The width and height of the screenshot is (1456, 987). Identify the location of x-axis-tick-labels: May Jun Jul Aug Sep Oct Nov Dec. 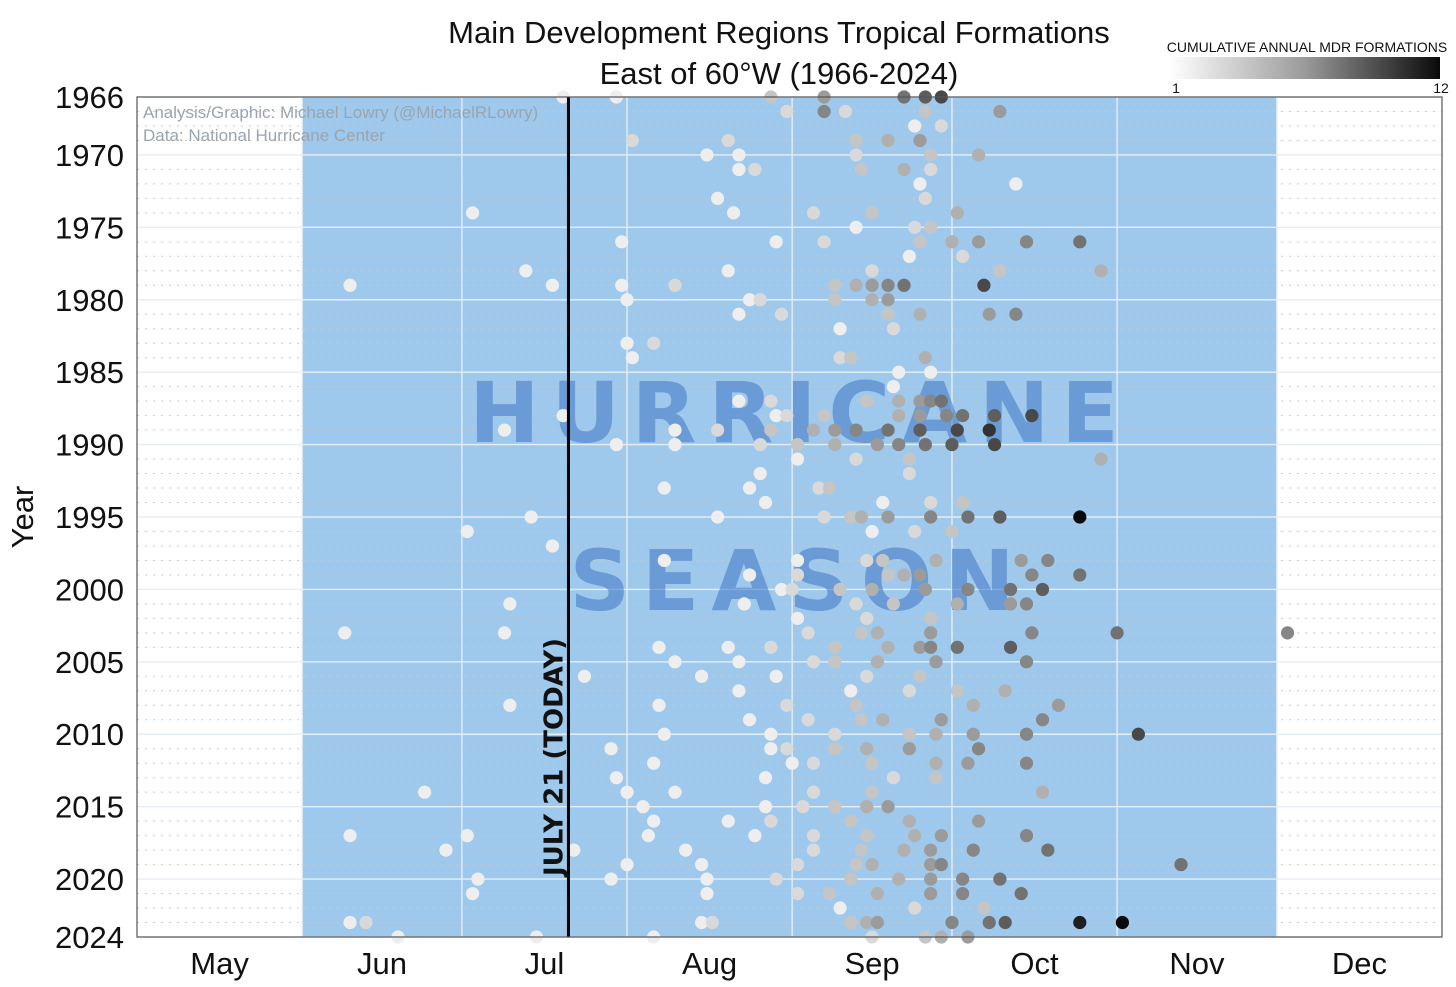
(788, 963).